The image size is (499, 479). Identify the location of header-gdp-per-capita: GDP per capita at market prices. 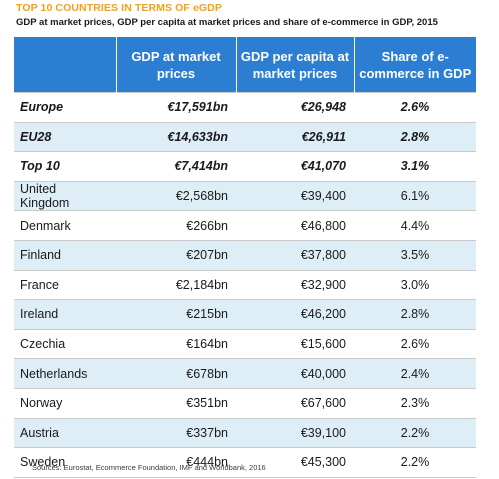
(294, 65).